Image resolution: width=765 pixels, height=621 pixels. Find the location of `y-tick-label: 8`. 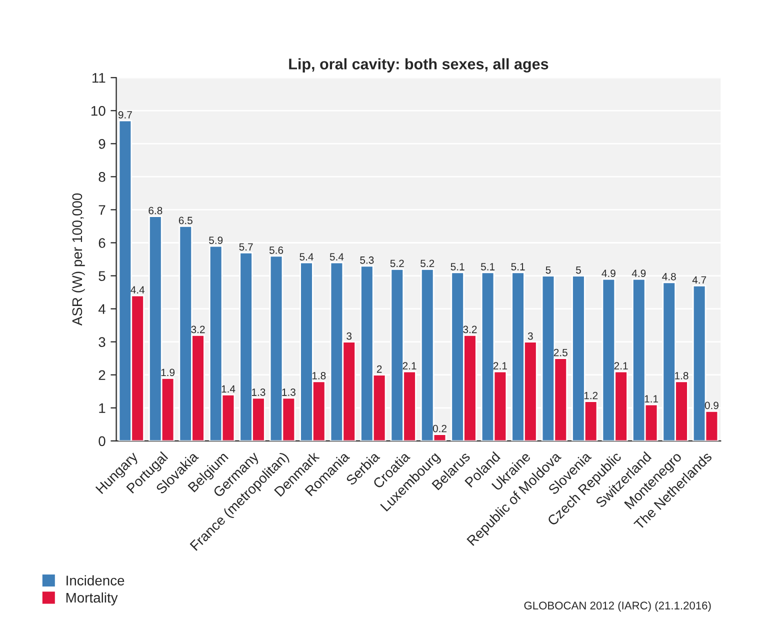

y-tick-label: 8 is located at coordinates (102, 177).